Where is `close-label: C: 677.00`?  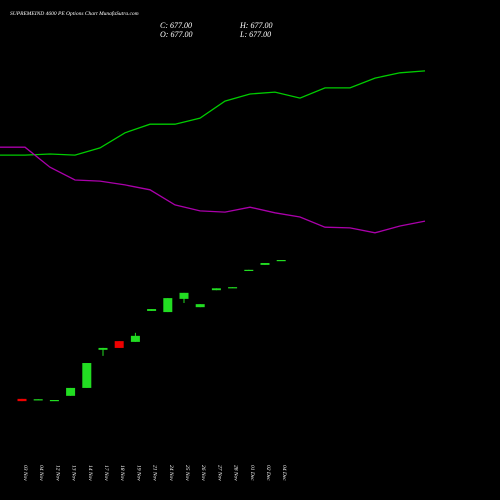
close-label: C: 677.00 is located at coordinates (176, 25).